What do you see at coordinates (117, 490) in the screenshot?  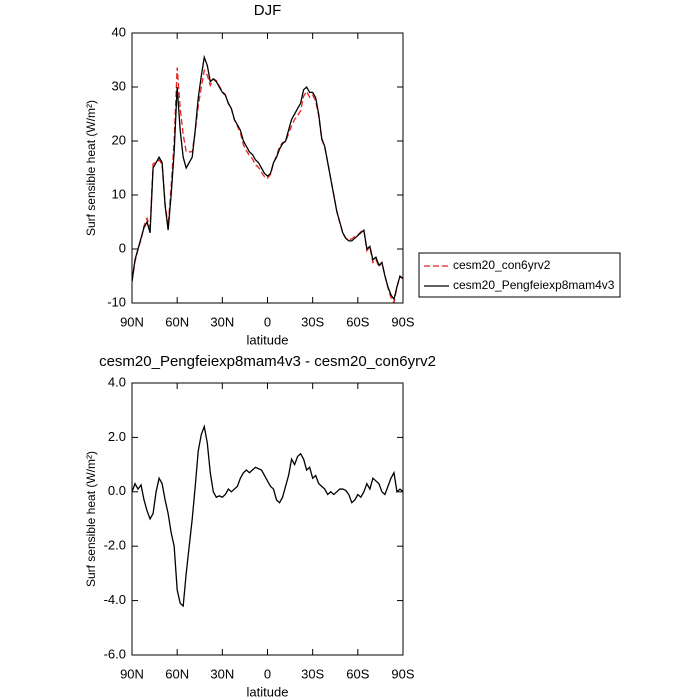 I see `y-tick-label: 0.0` at bounding box center [117, 490].